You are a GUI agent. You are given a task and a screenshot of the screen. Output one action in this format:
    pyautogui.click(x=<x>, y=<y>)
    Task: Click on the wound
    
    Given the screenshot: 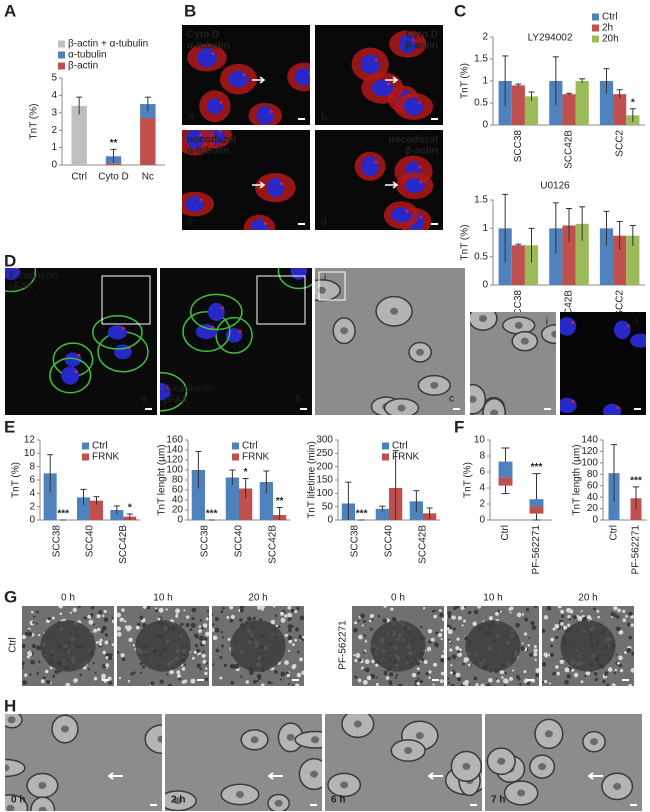 What is the action you would take?
    pyautogui.click(x=588, y=646)
    